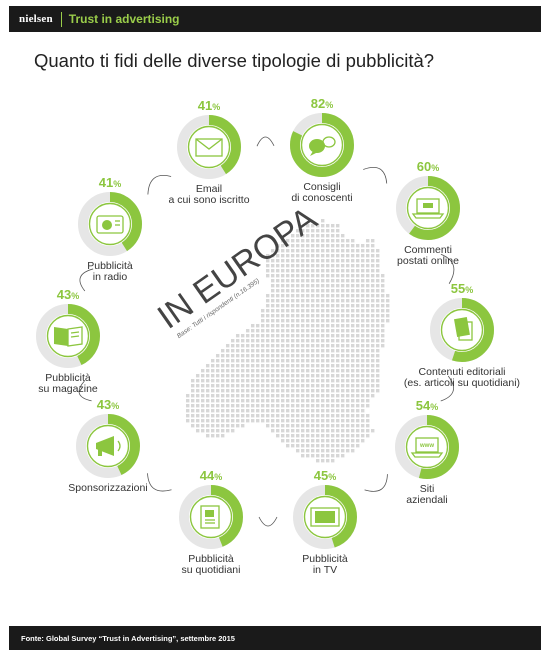 This screenshot has width=550, height=658. Describe the element at coordinates (428, 208) in the screenshot. I see `laptop-icon` at that location.